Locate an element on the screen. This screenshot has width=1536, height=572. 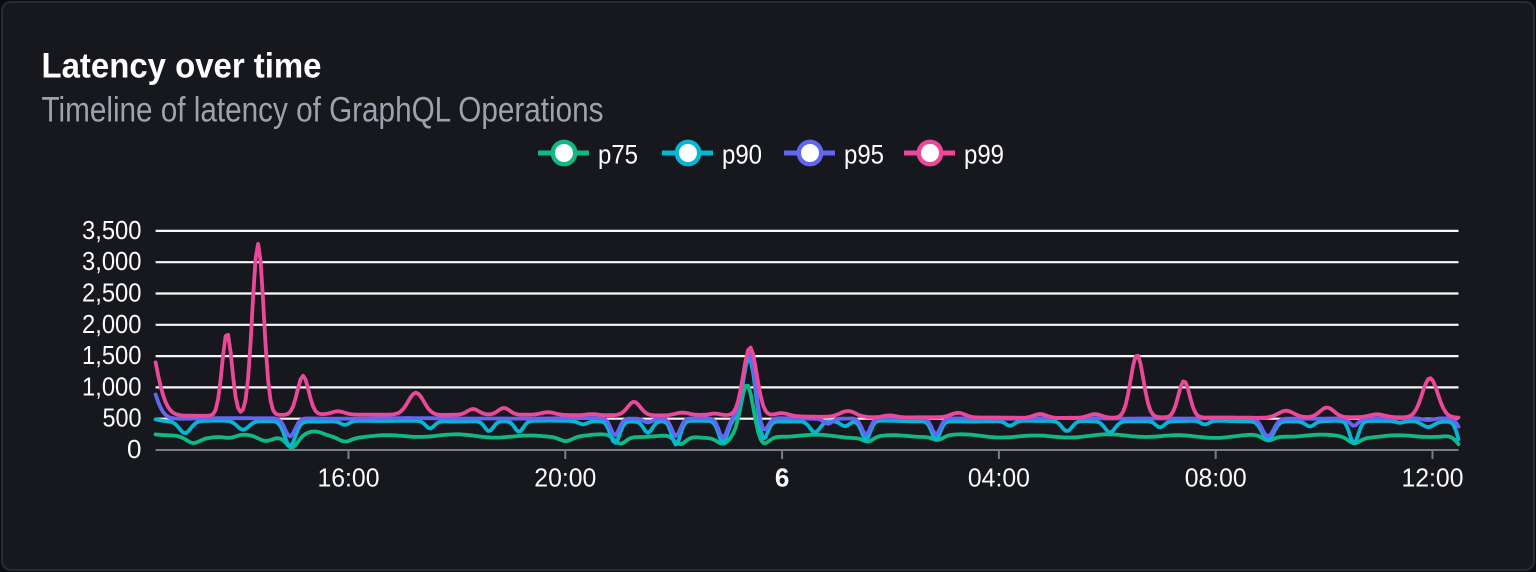
svg-text: 6 is located at coordinates (782, 478).